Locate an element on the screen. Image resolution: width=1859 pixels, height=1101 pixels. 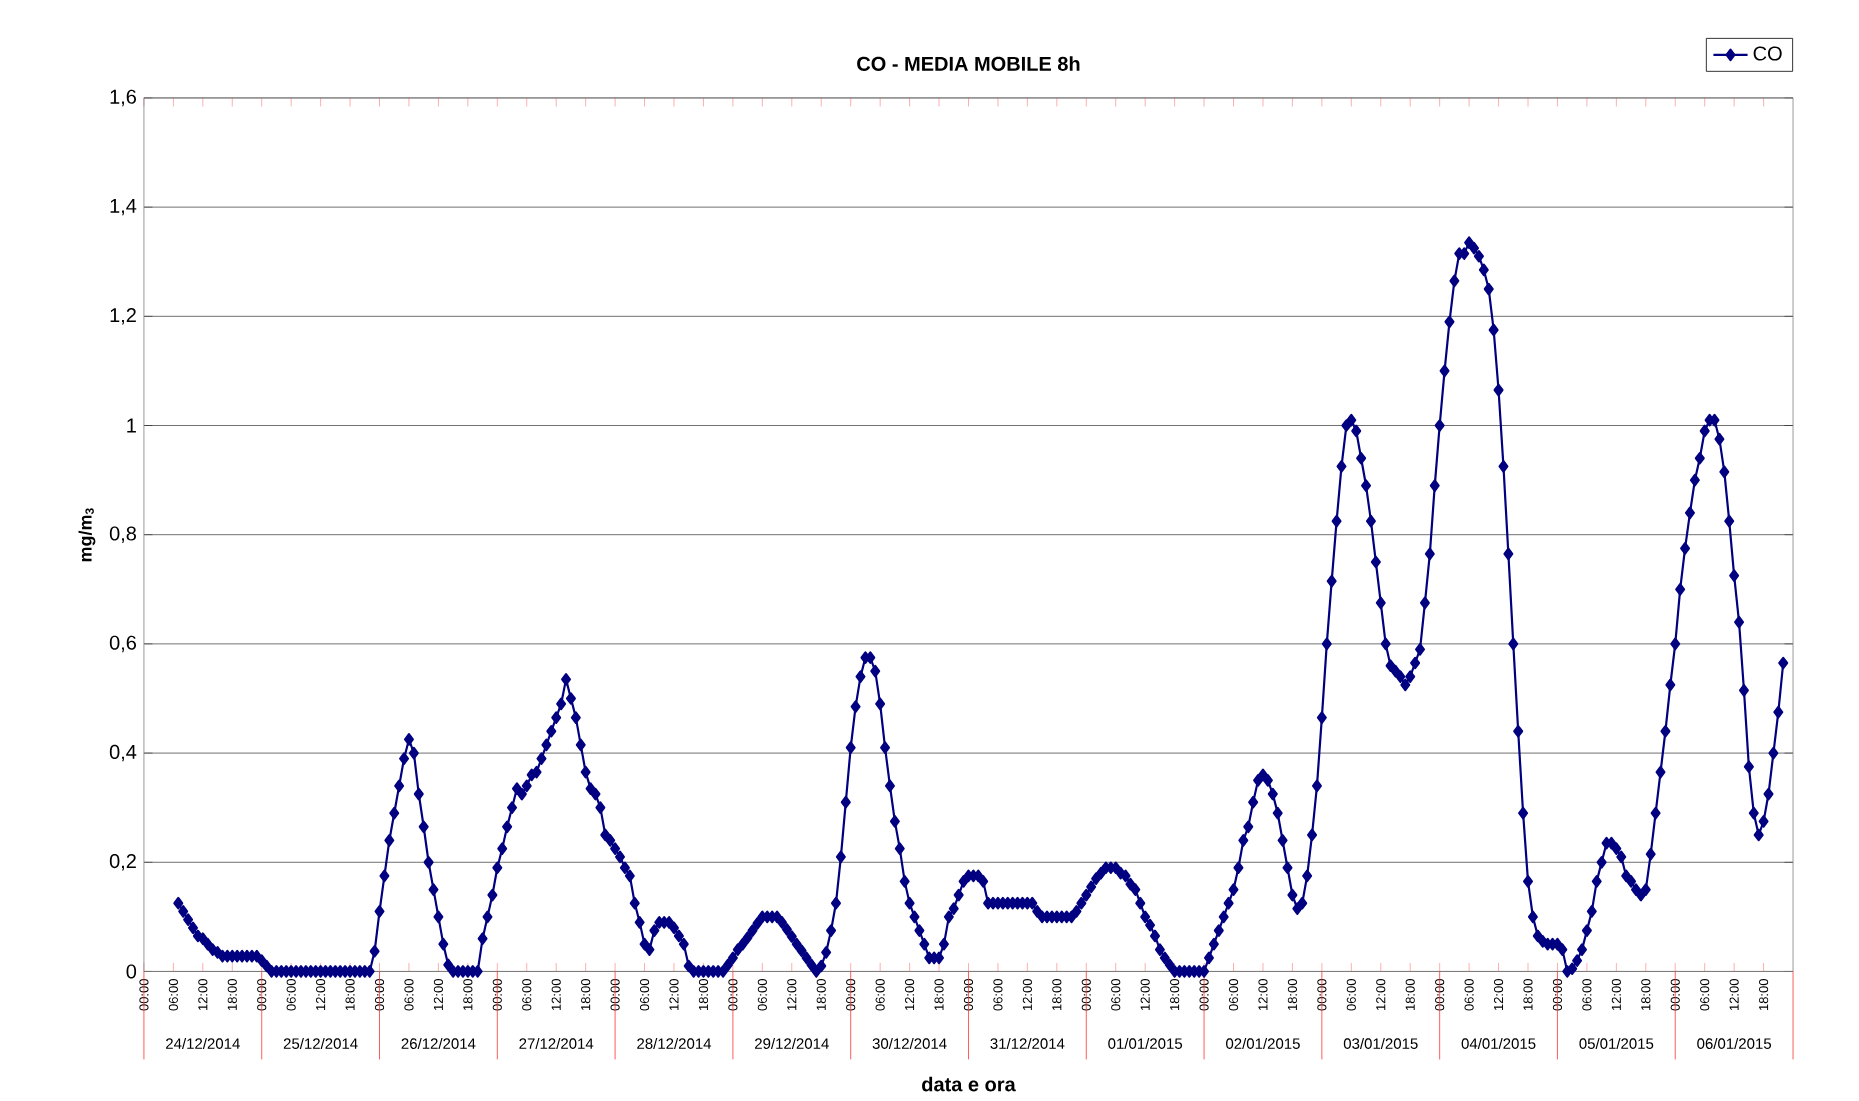
text: 03/01/2015 is located at coordinates (1380, 1043).